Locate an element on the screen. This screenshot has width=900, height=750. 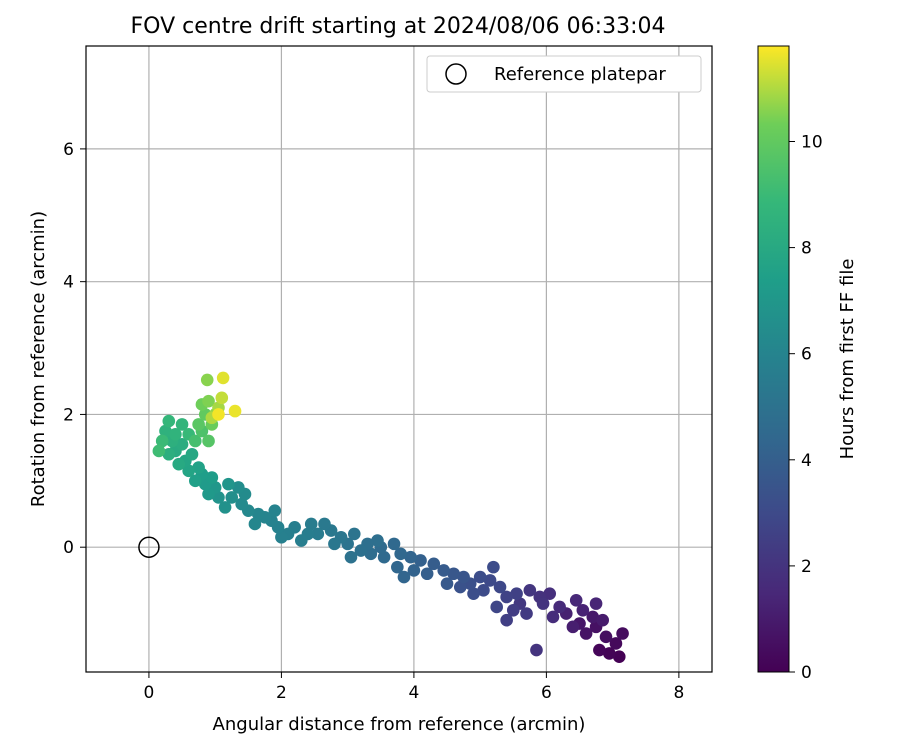
colorbar-gradient is located at coordinates (773, 359).